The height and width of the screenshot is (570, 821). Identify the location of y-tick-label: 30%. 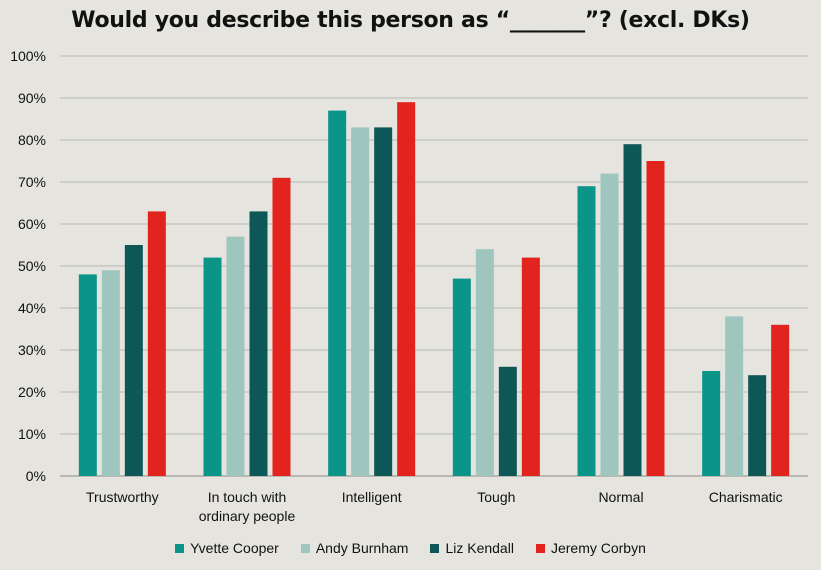
(32, 350).